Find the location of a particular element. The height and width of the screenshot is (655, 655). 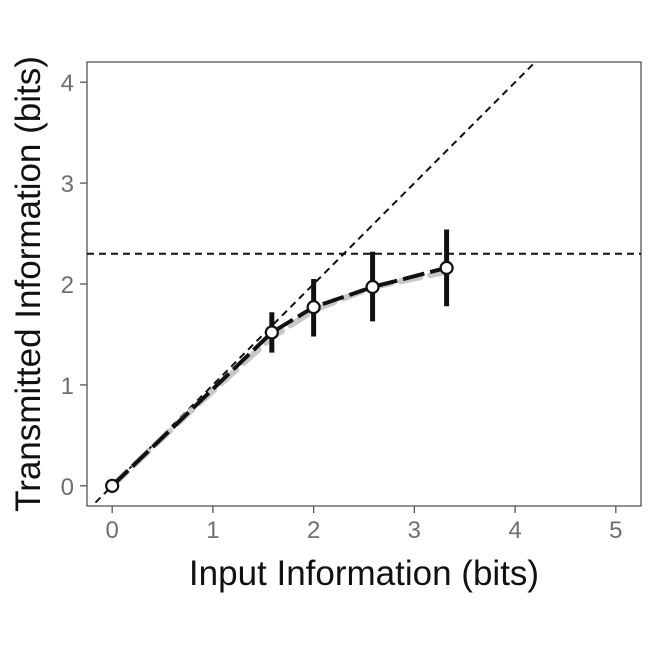

x-axis-ticks: 0 1 2 3 4 5 is located at coordinates (364, 525).